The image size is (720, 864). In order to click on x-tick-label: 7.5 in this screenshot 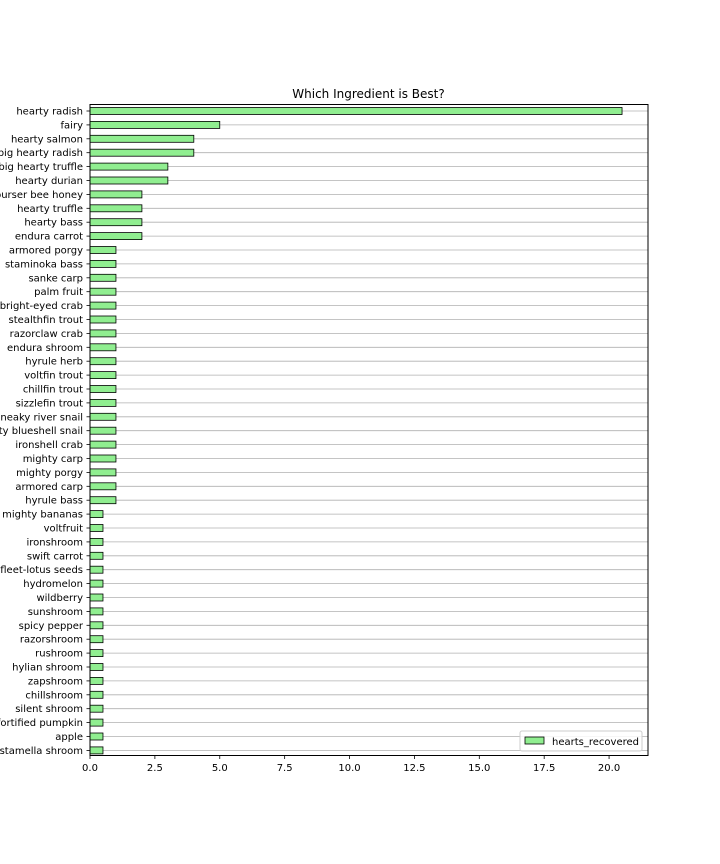, I will do `click(285, 768)`.